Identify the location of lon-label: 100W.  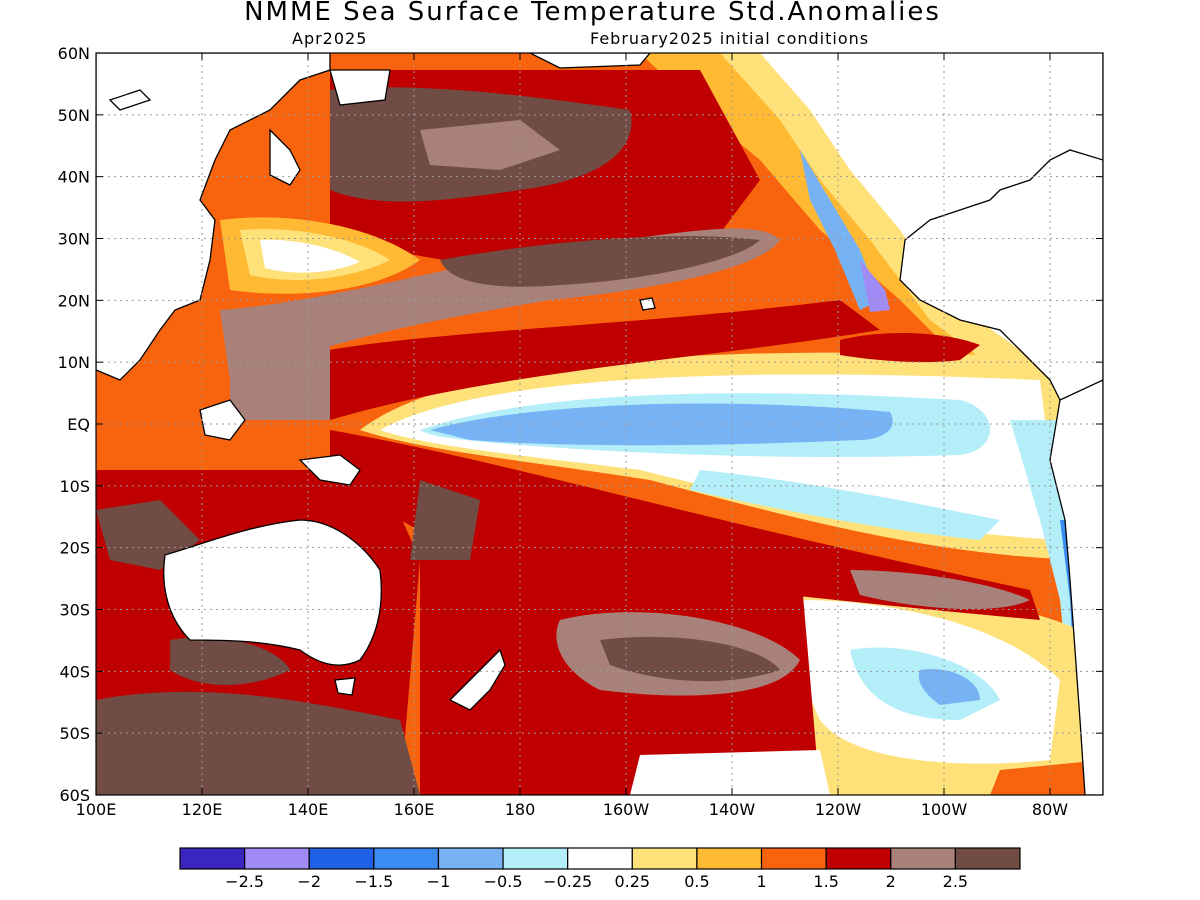
(944, 809).